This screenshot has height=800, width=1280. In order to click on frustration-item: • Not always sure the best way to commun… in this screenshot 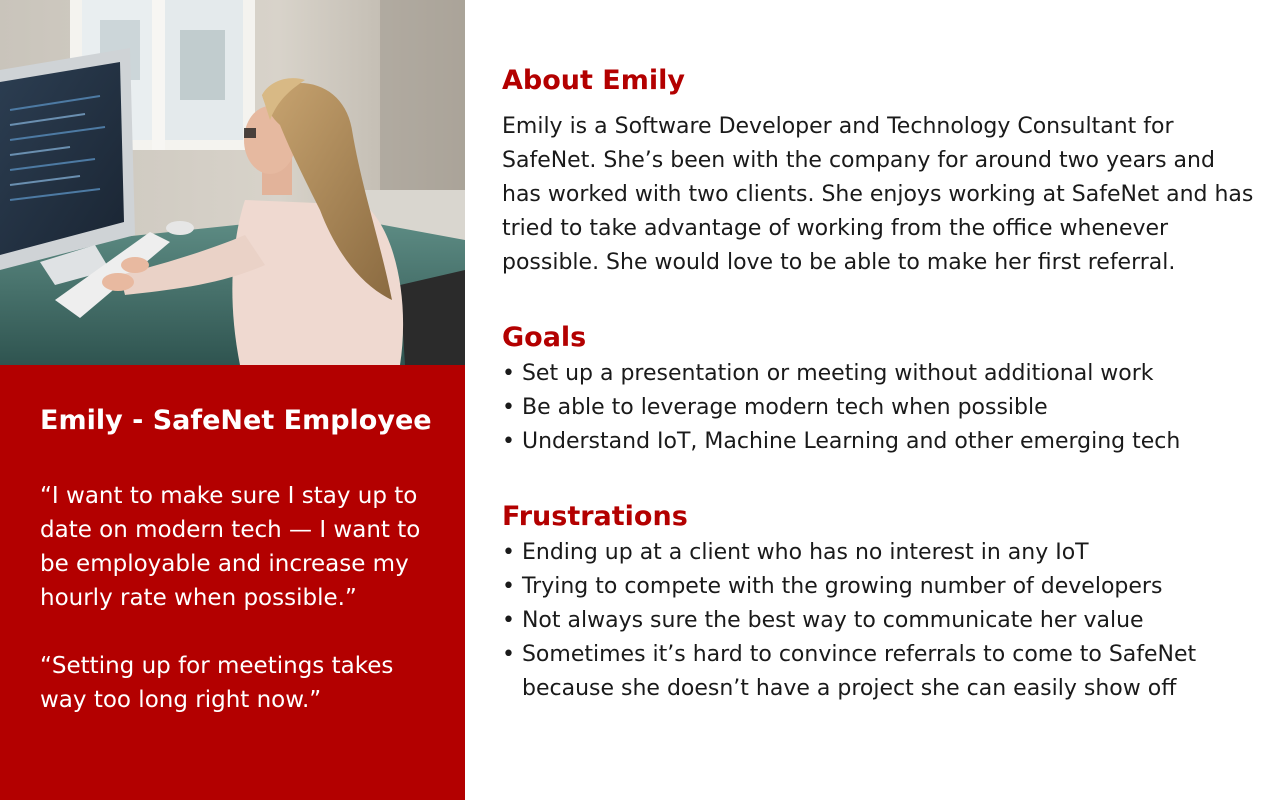, I will do `click(823, 620)`.